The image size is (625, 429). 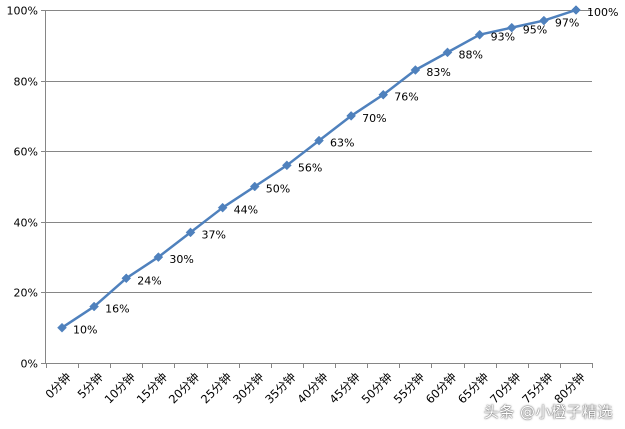 I want to click on x-tick-label: 30分钟, so click(x=248, y=388).